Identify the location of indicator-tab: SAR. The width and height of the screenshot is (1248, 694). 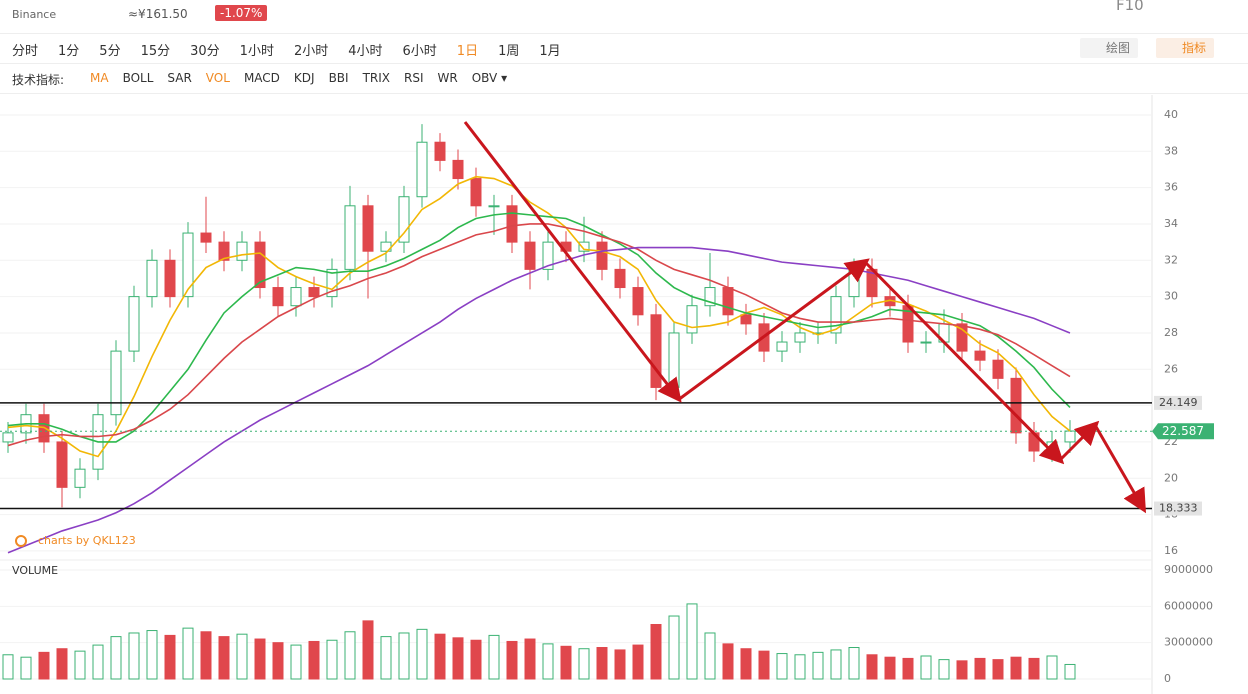
(179, 78).